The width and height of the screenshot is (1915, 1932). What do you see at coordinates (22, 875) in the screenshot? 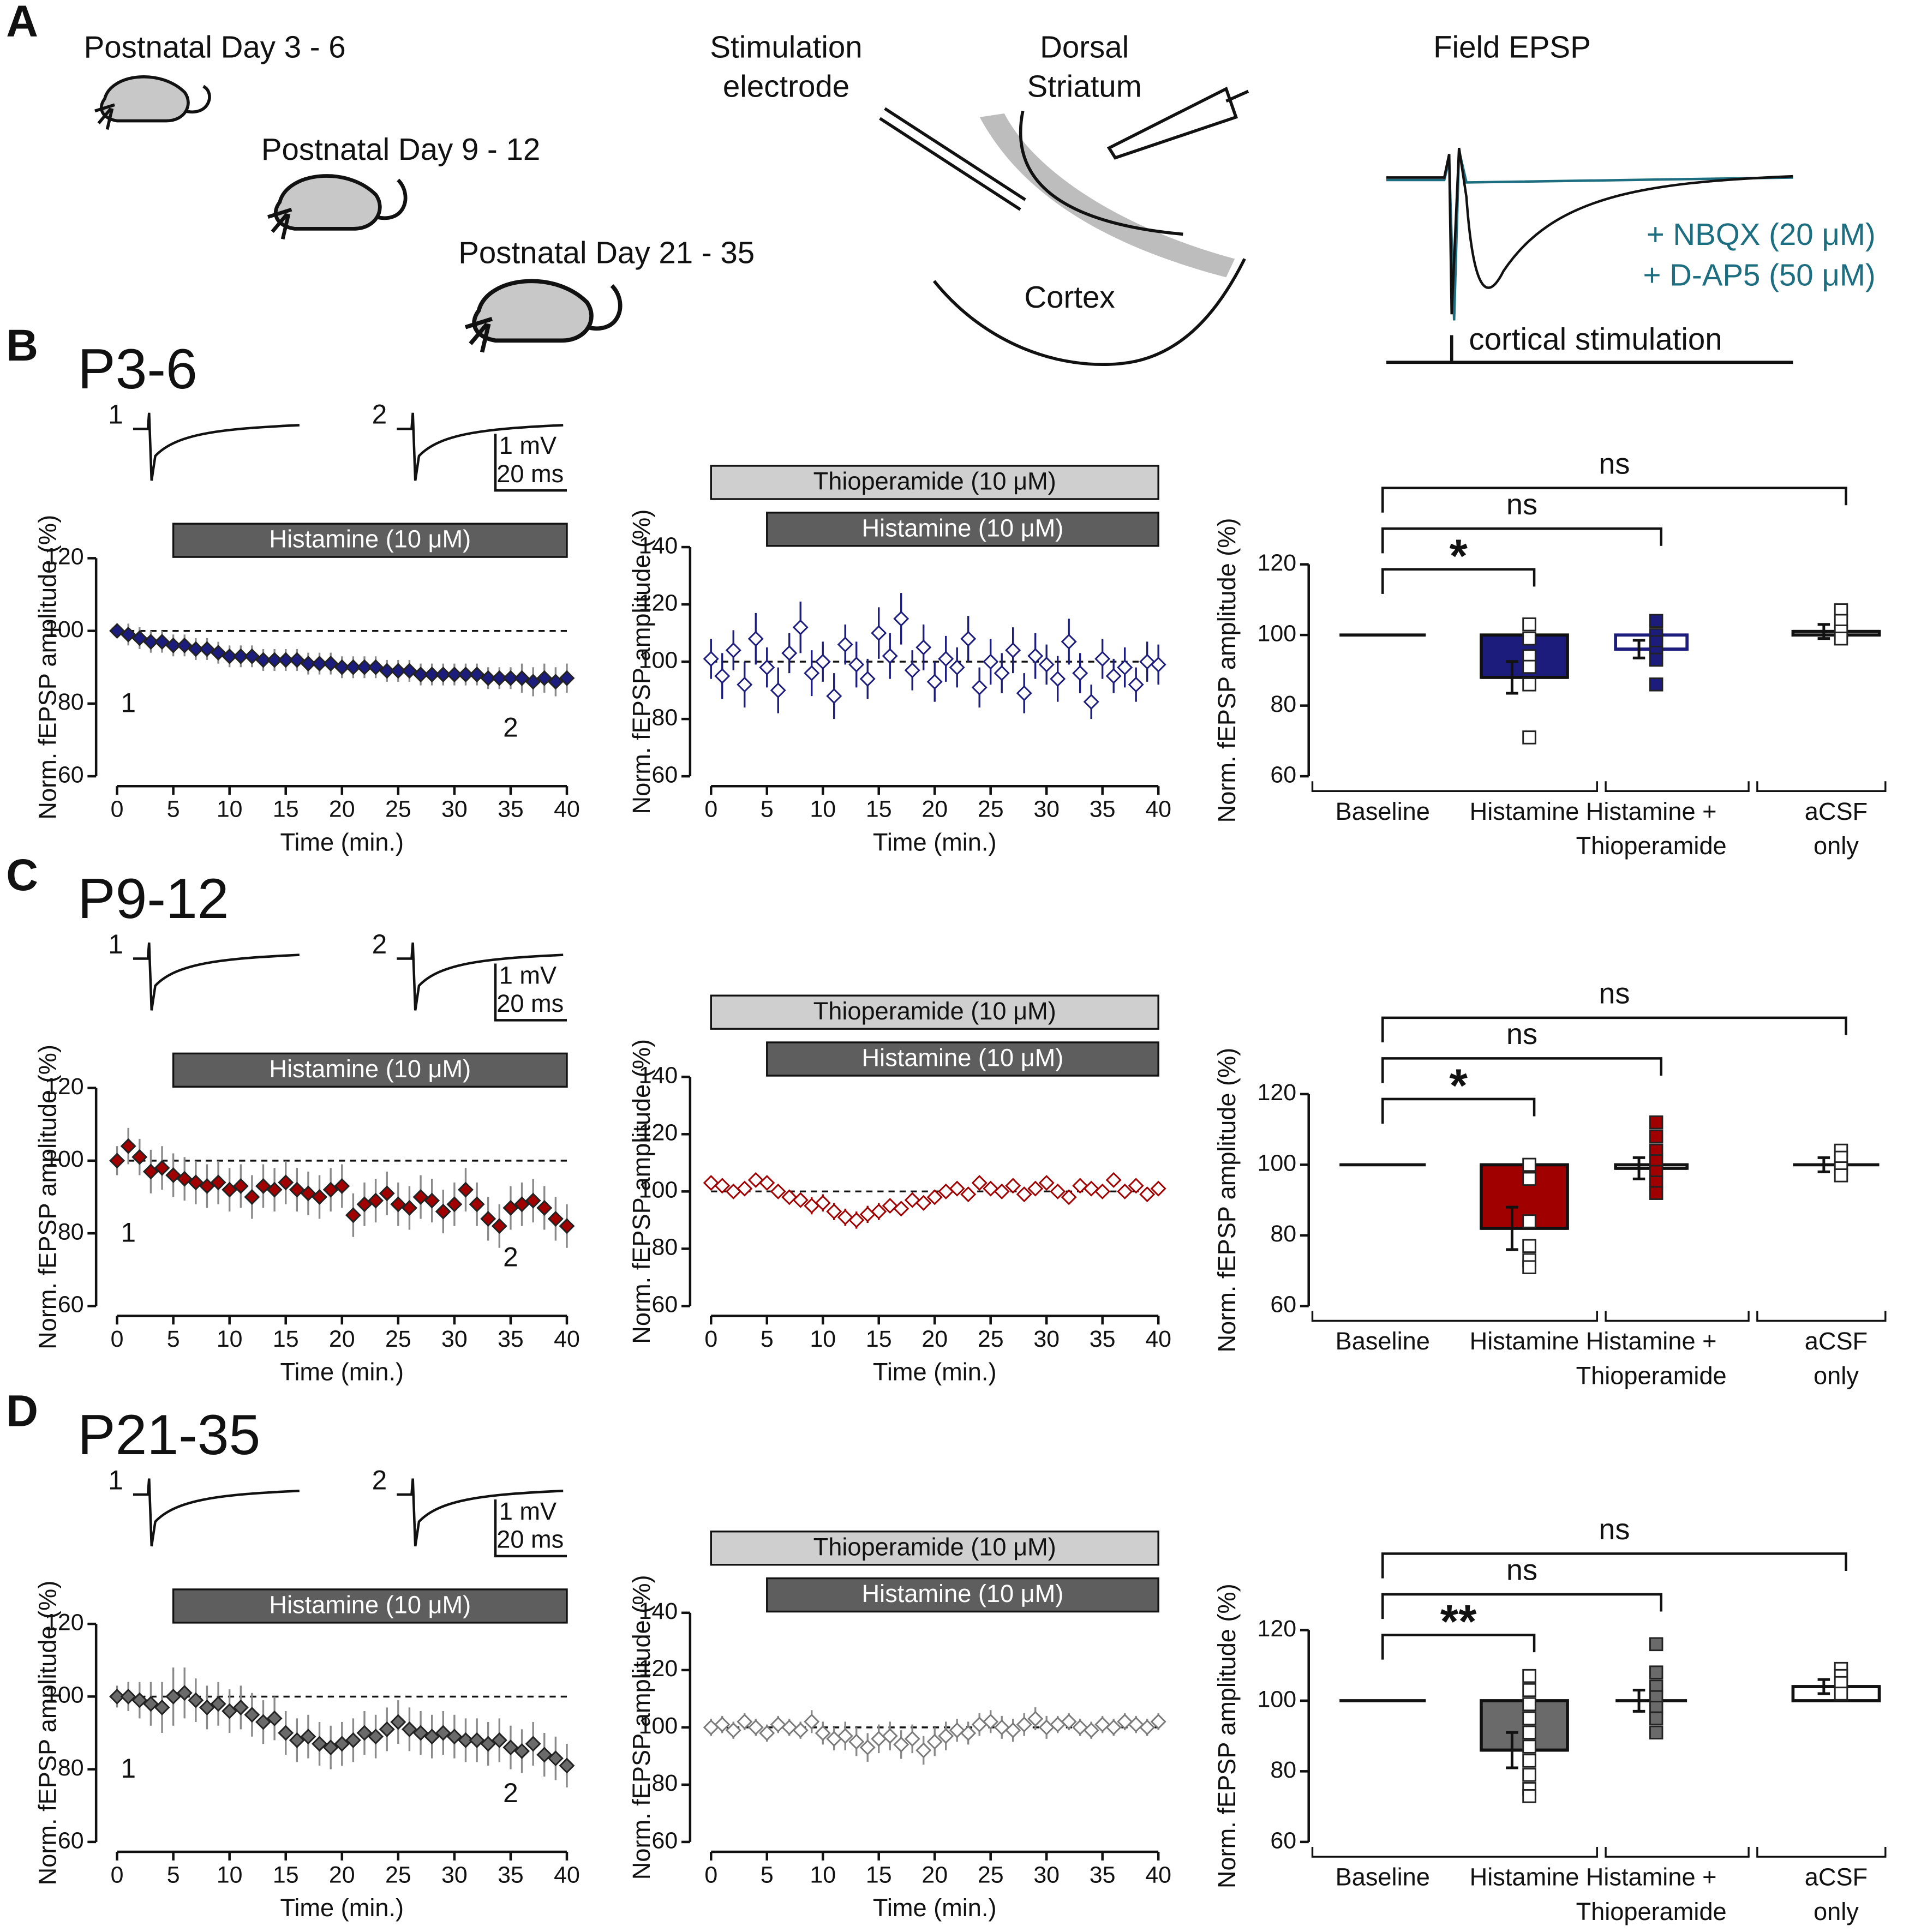
I see `panel-letter: C` at bounding box center [22, 875].